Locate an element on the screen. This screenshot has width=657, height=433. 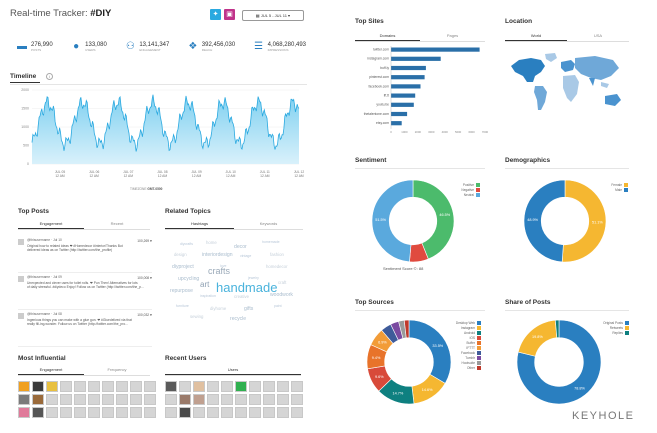
cloud-word: repurpose is located at coordinates (181, 291).